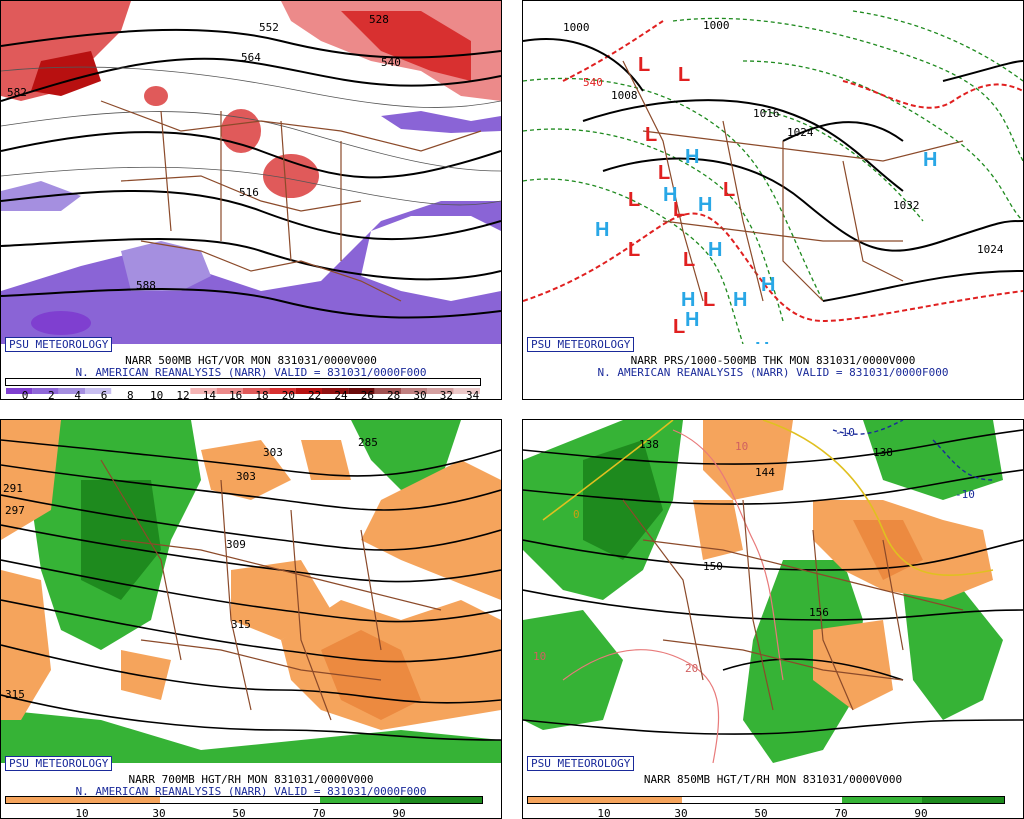 The width and height of the screenshot is (1024, 819). What do you see at coordinates (624, 95) in the screenshot?
I see `isobar-label: 1008` at bounding box center [624, 95].